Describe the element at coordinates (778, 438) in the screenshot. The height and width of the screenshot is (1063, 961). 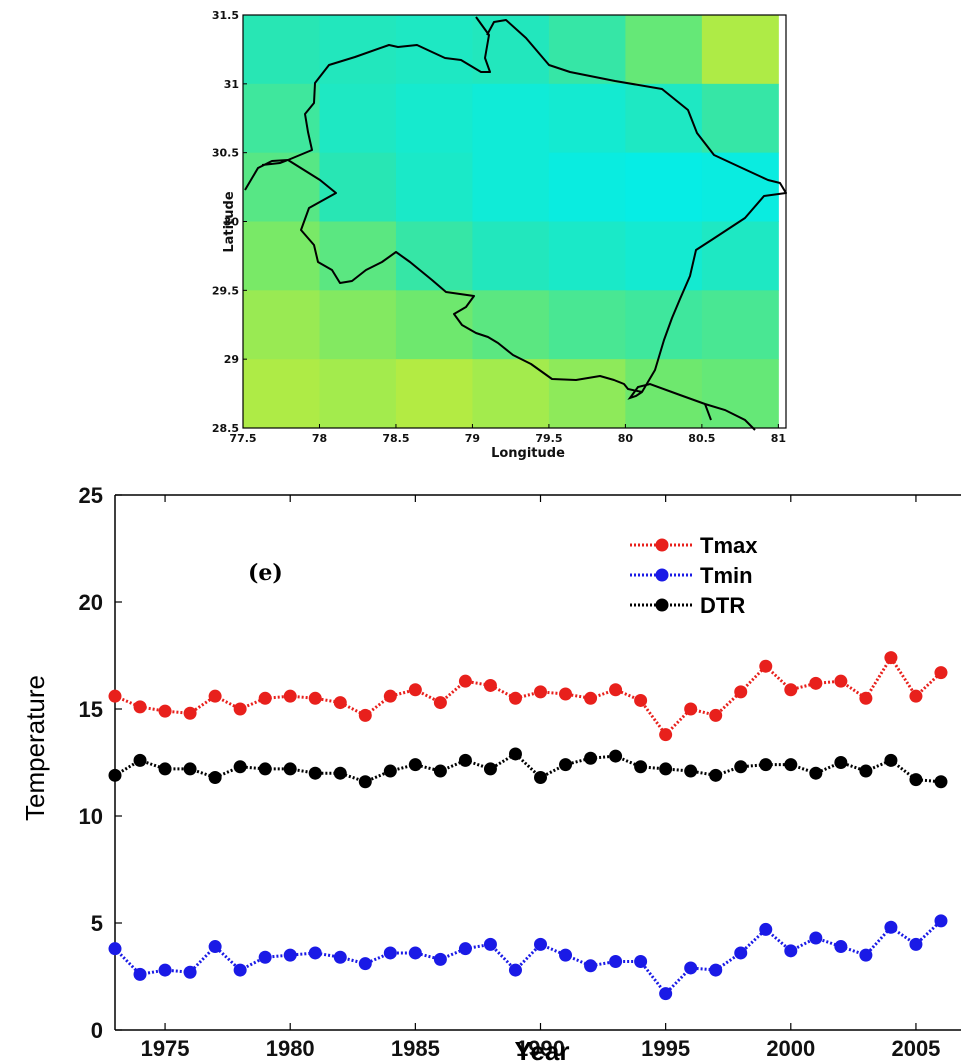
I see `map-x-tick-label: 81` at that location.